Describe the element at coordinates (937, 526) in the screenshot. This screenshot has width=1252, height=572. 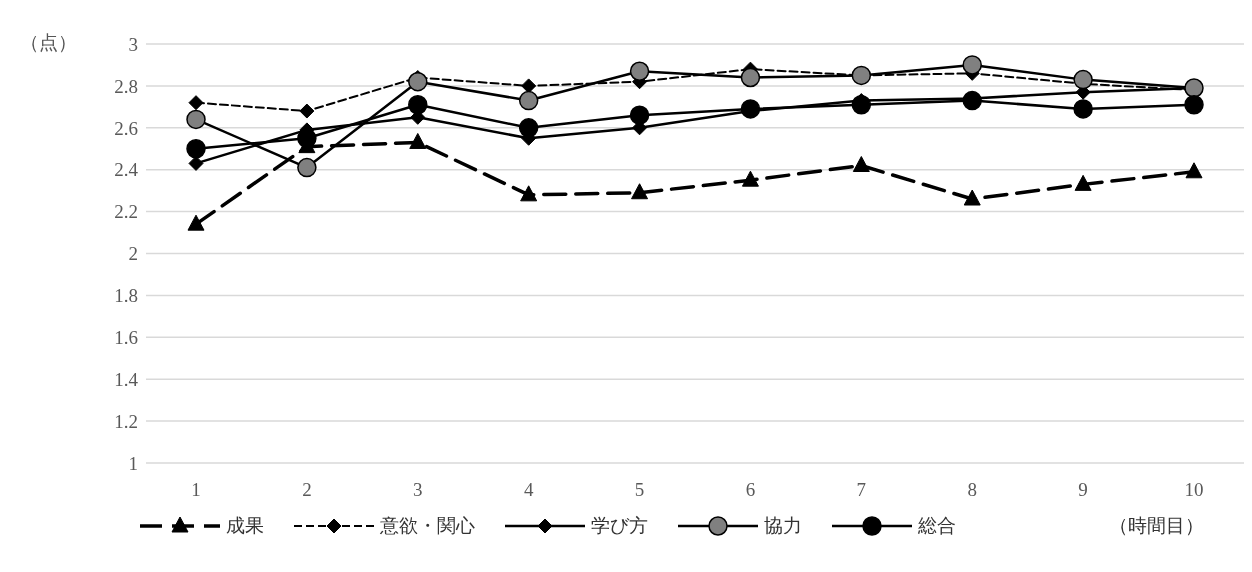
I see `legend-label: 総合` at that location.